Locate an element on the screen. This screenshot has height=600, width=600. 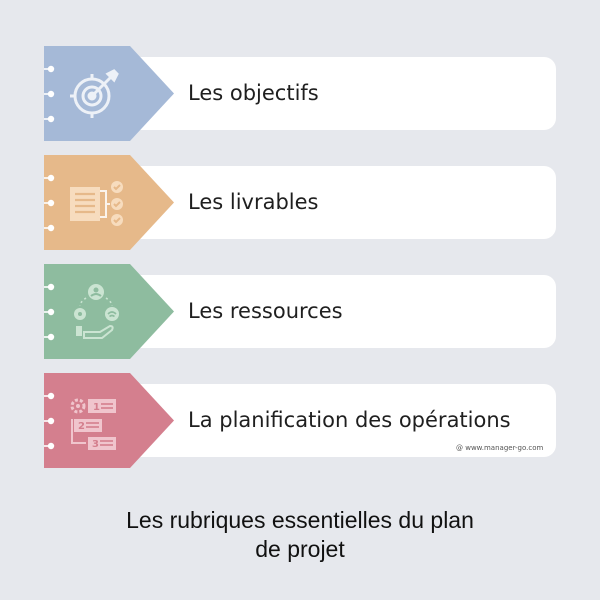
rubric-label: Les objectifs is located at coordinates (253, 93).